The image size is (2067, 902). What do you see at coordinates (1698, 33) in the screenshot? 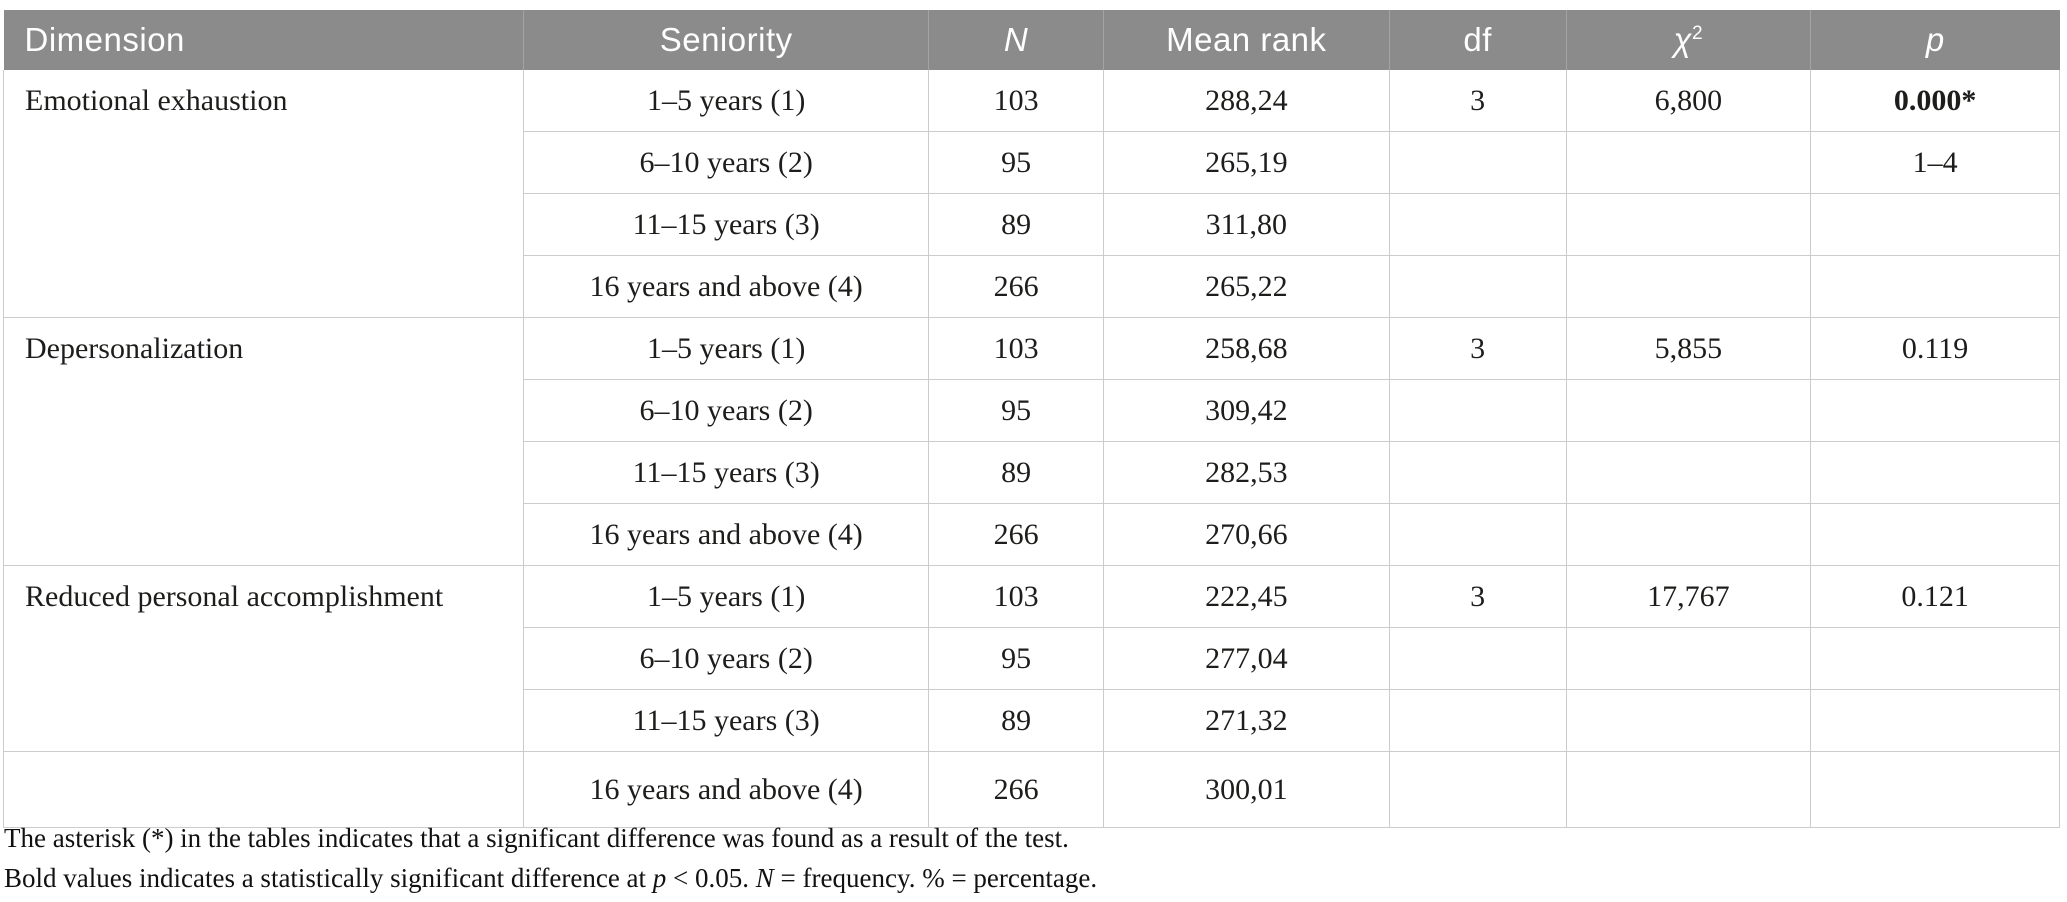
I see `superscript: 2` at bounding box center [1698, 33].